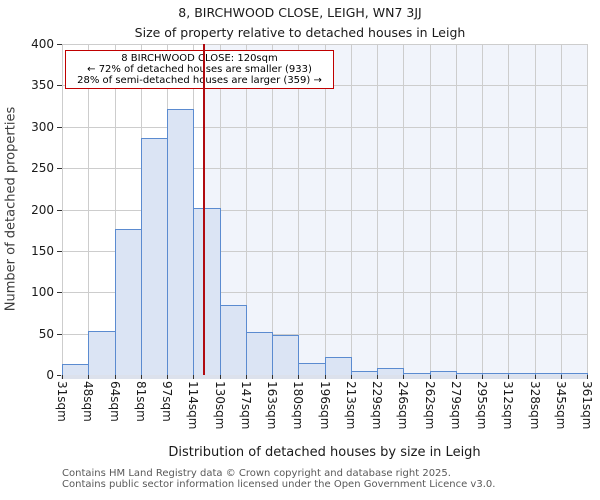  I want to click on x-tick-text: 345sqm, so click(560, 405).